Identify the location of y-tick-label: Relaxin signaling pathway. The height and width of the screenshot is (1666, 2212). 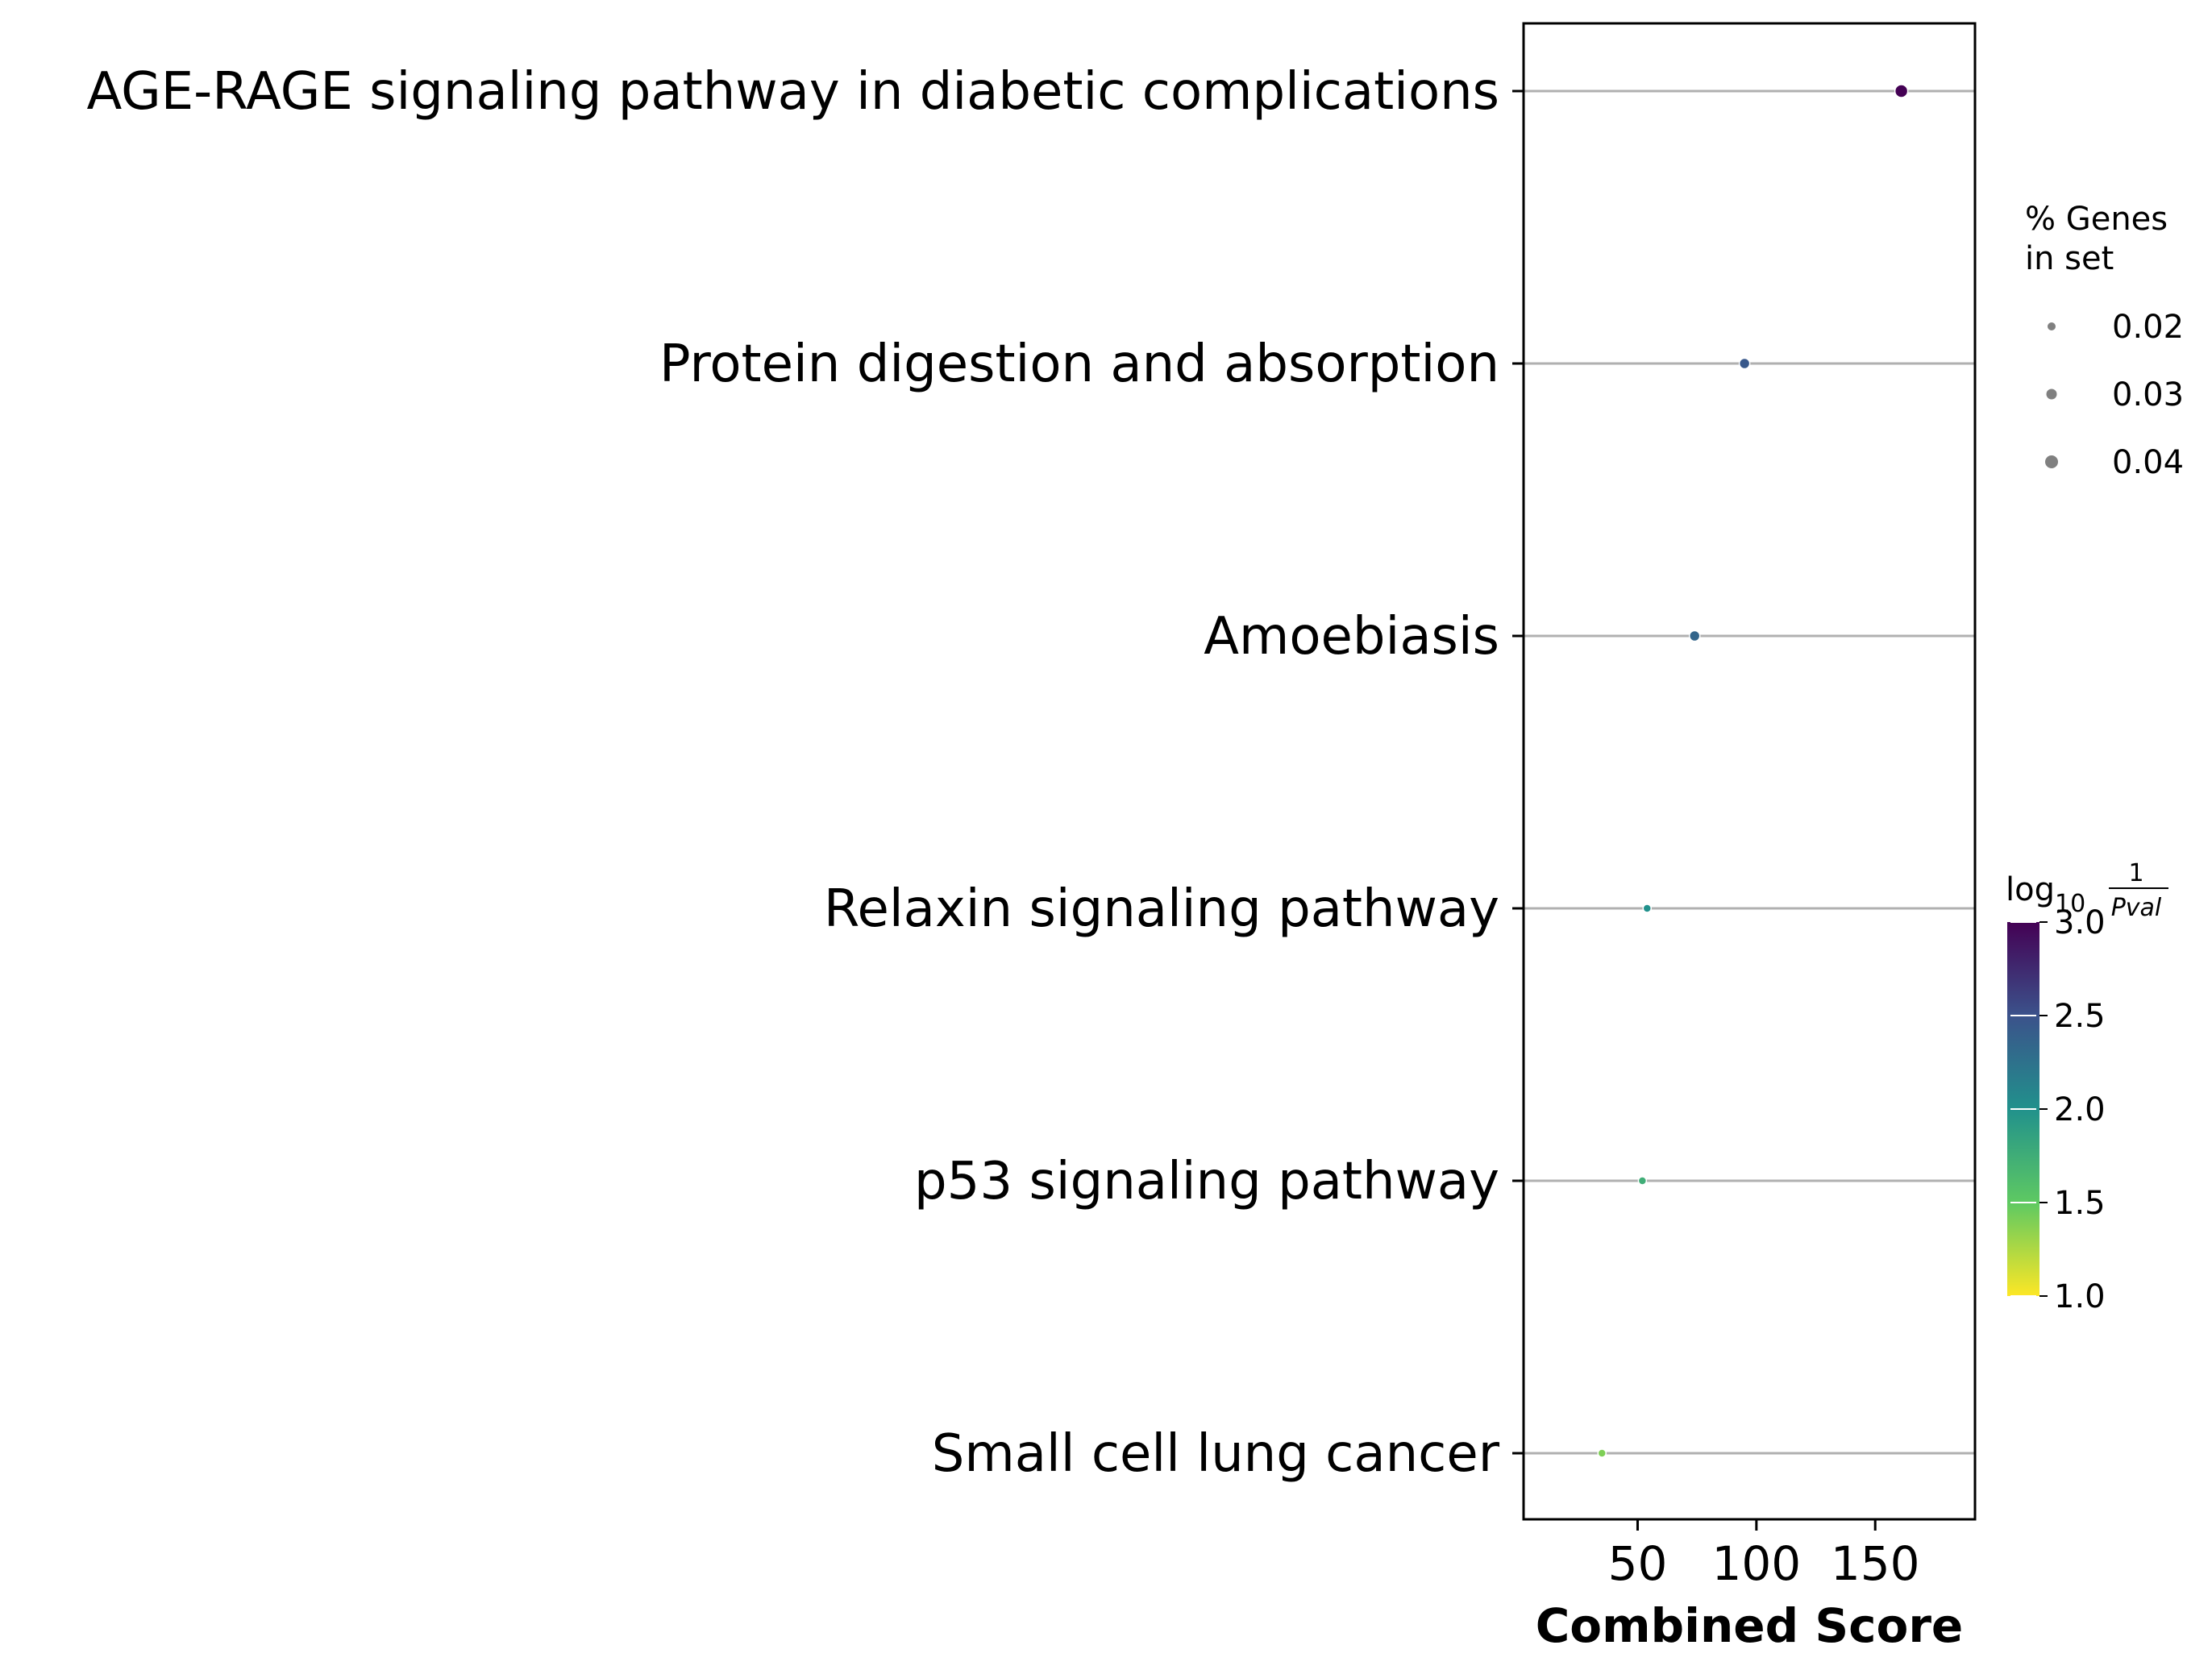
(1161, 909).